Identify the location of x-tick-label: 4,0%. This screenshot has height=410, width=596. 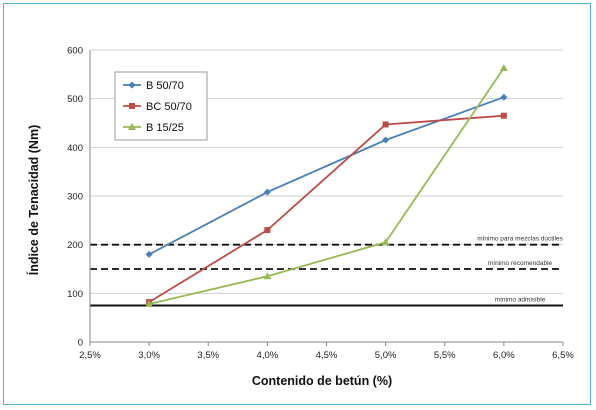
(268, 355).